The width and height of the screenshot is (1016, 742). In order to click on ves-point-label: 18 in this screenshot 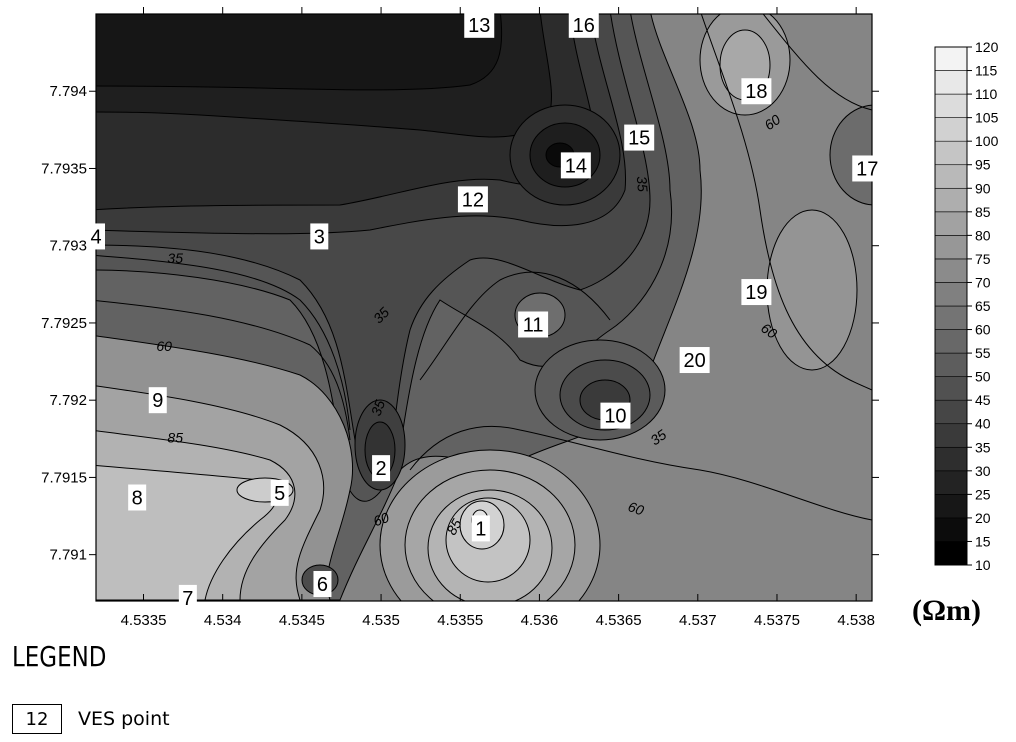, I will do `click(756, 92)`.